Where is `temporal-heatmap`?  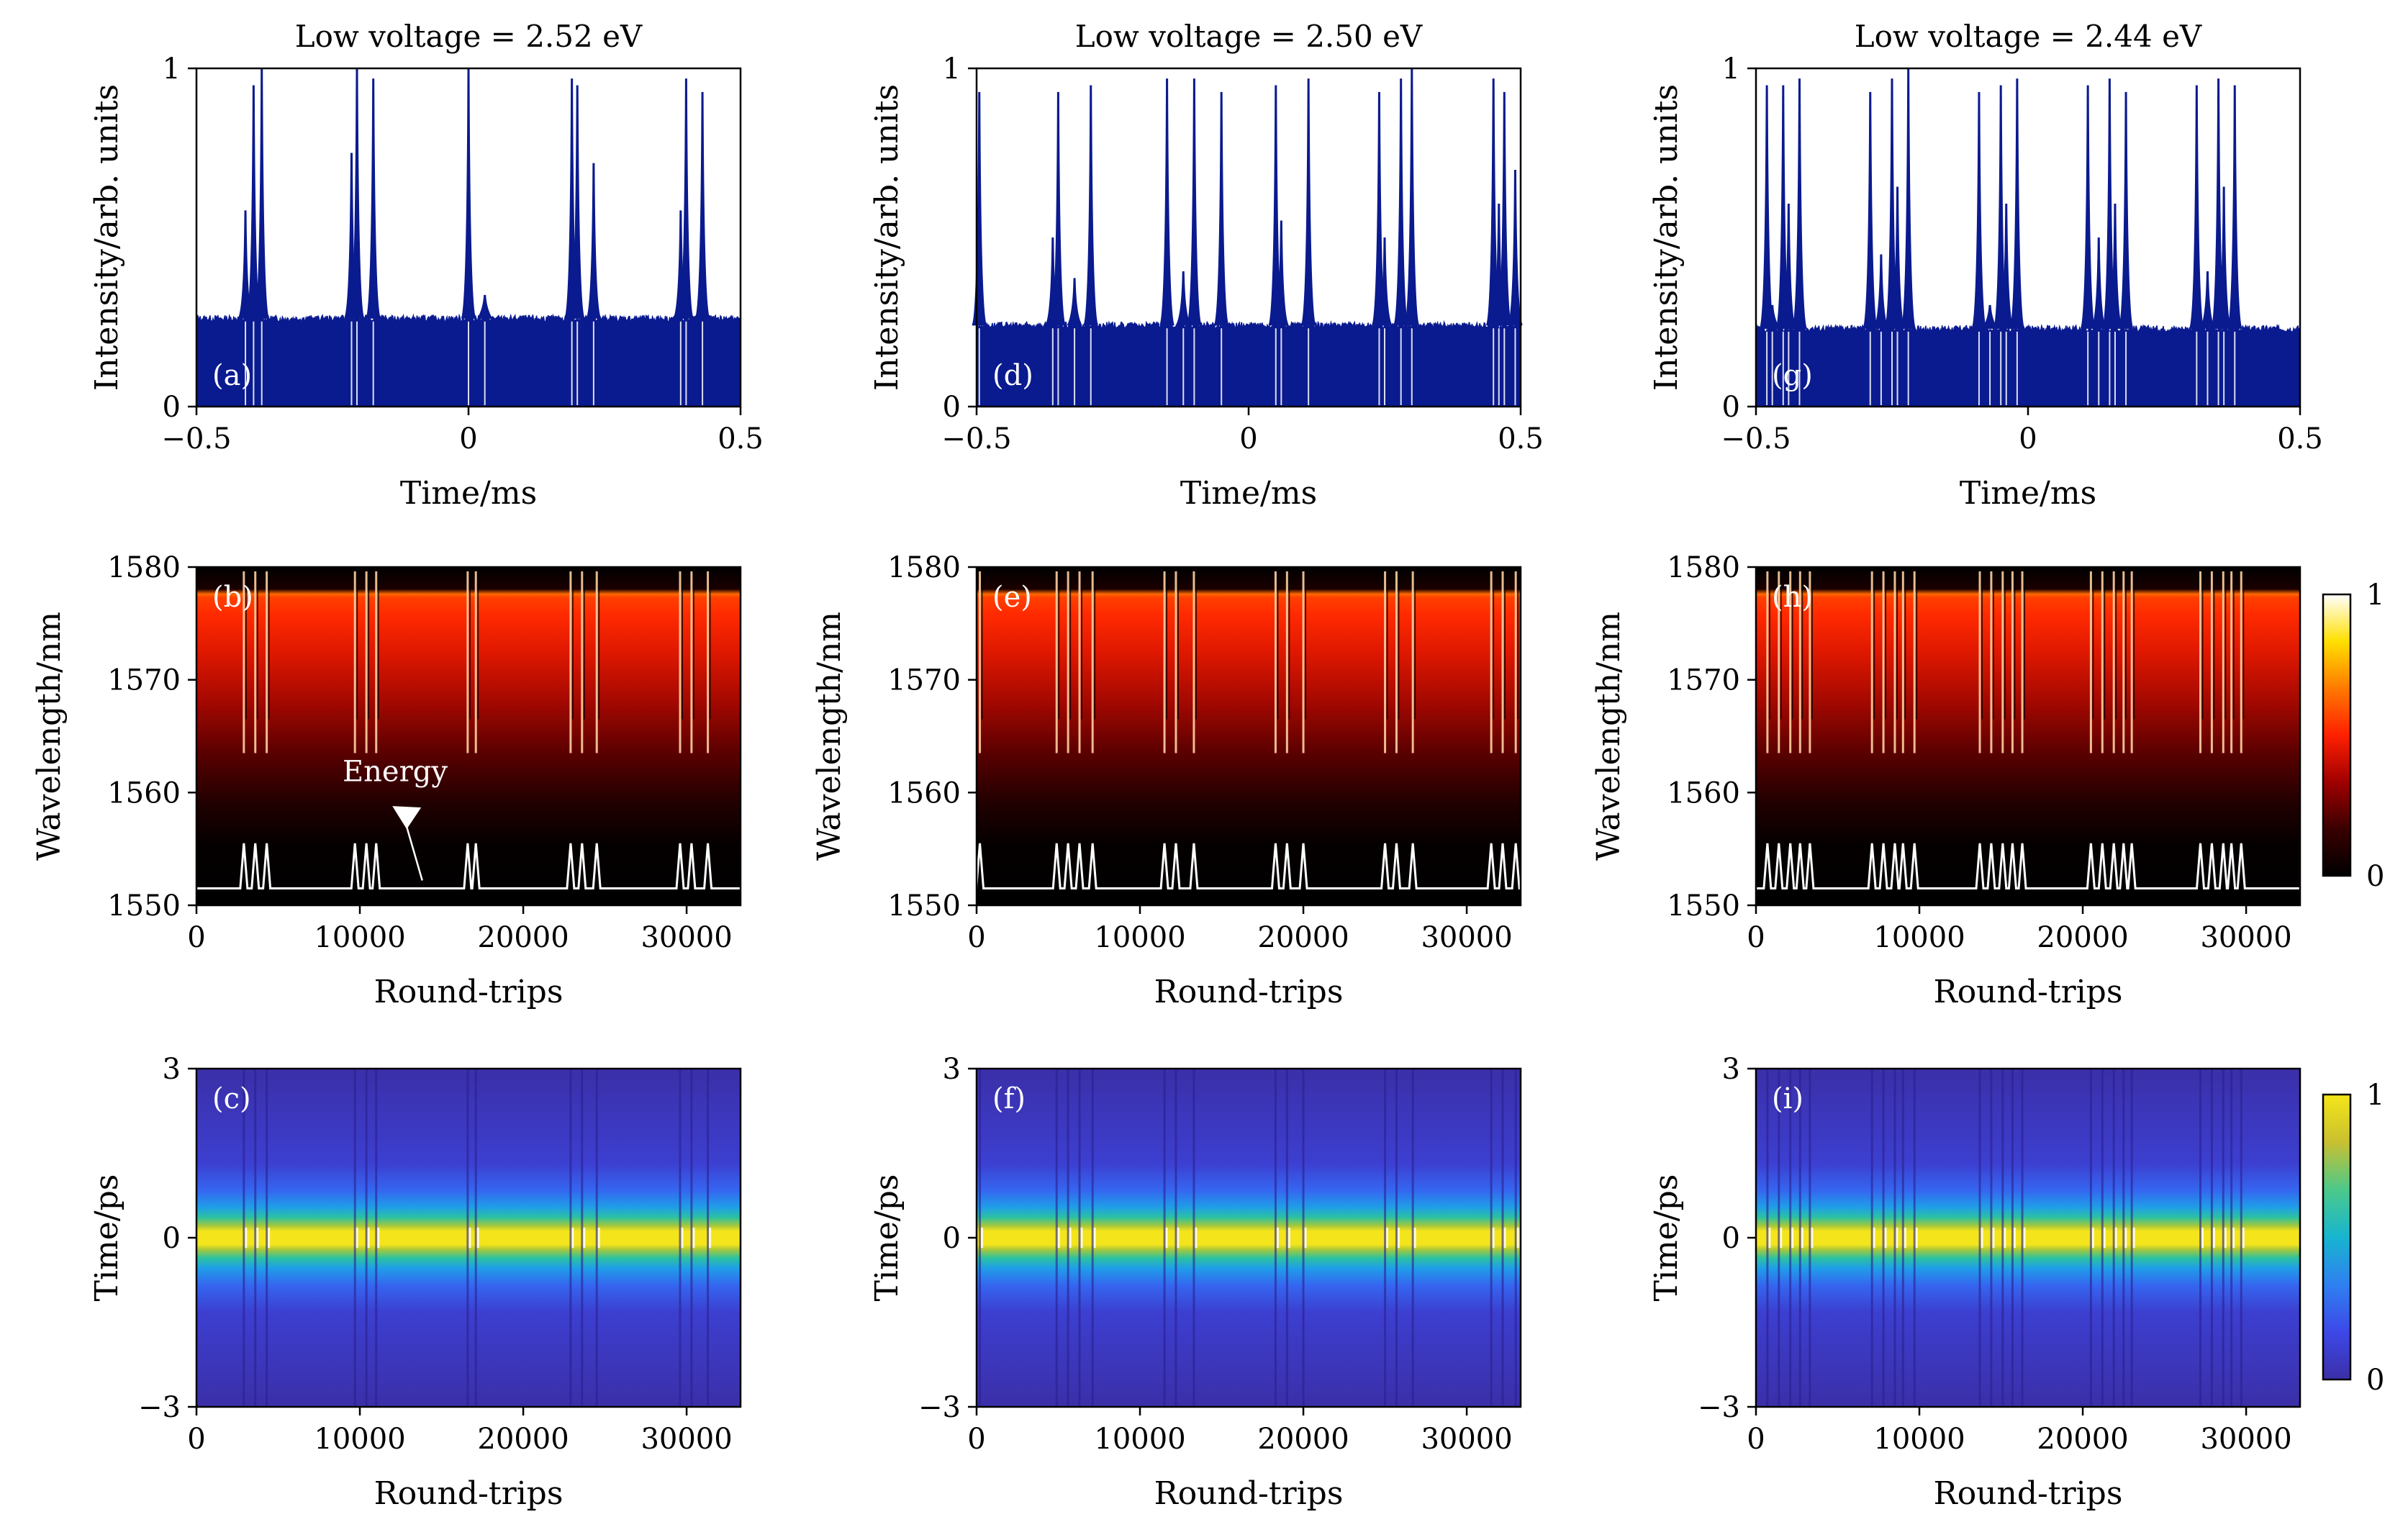
temporal-heatmap is located at coordinates (2028, 1238).